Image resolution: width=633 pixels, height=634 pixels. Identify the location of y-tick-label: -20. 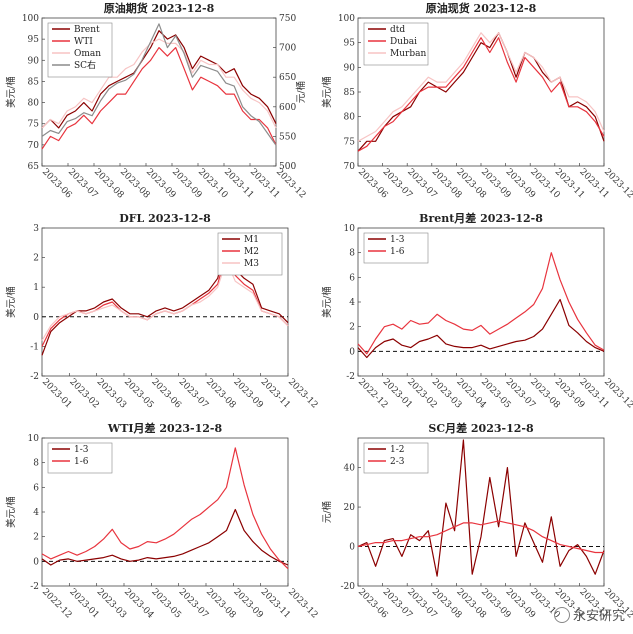
(348, 587).